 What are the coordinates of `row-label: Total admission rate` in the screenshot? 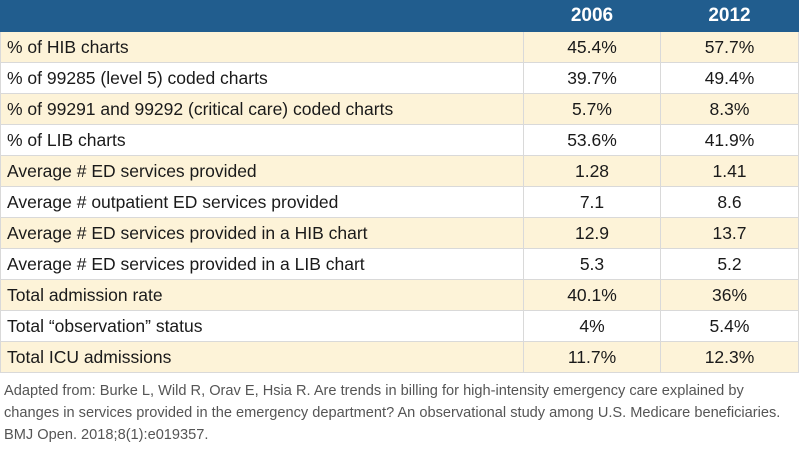 It's located at (262, 295).